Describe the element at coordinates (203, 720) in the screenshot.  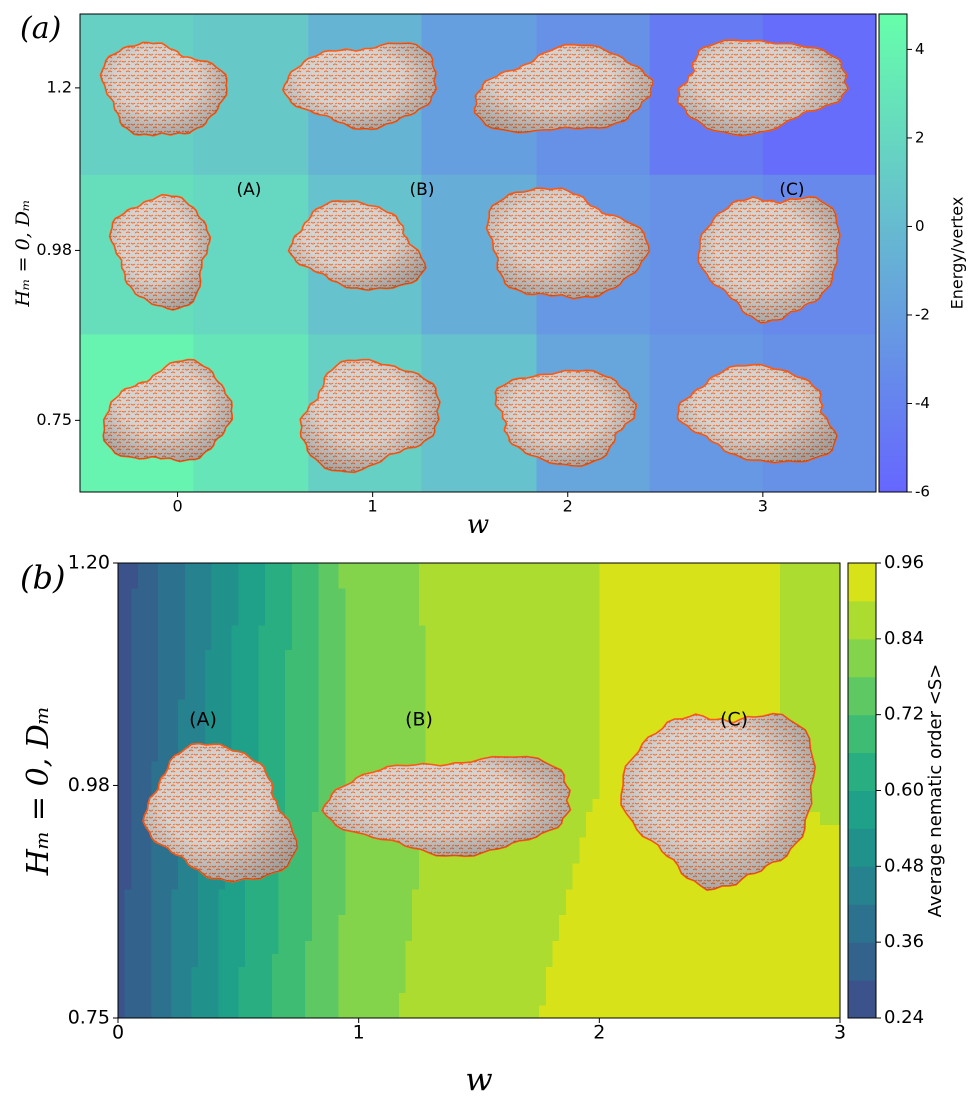
I see `annotation: (A)` at that location.